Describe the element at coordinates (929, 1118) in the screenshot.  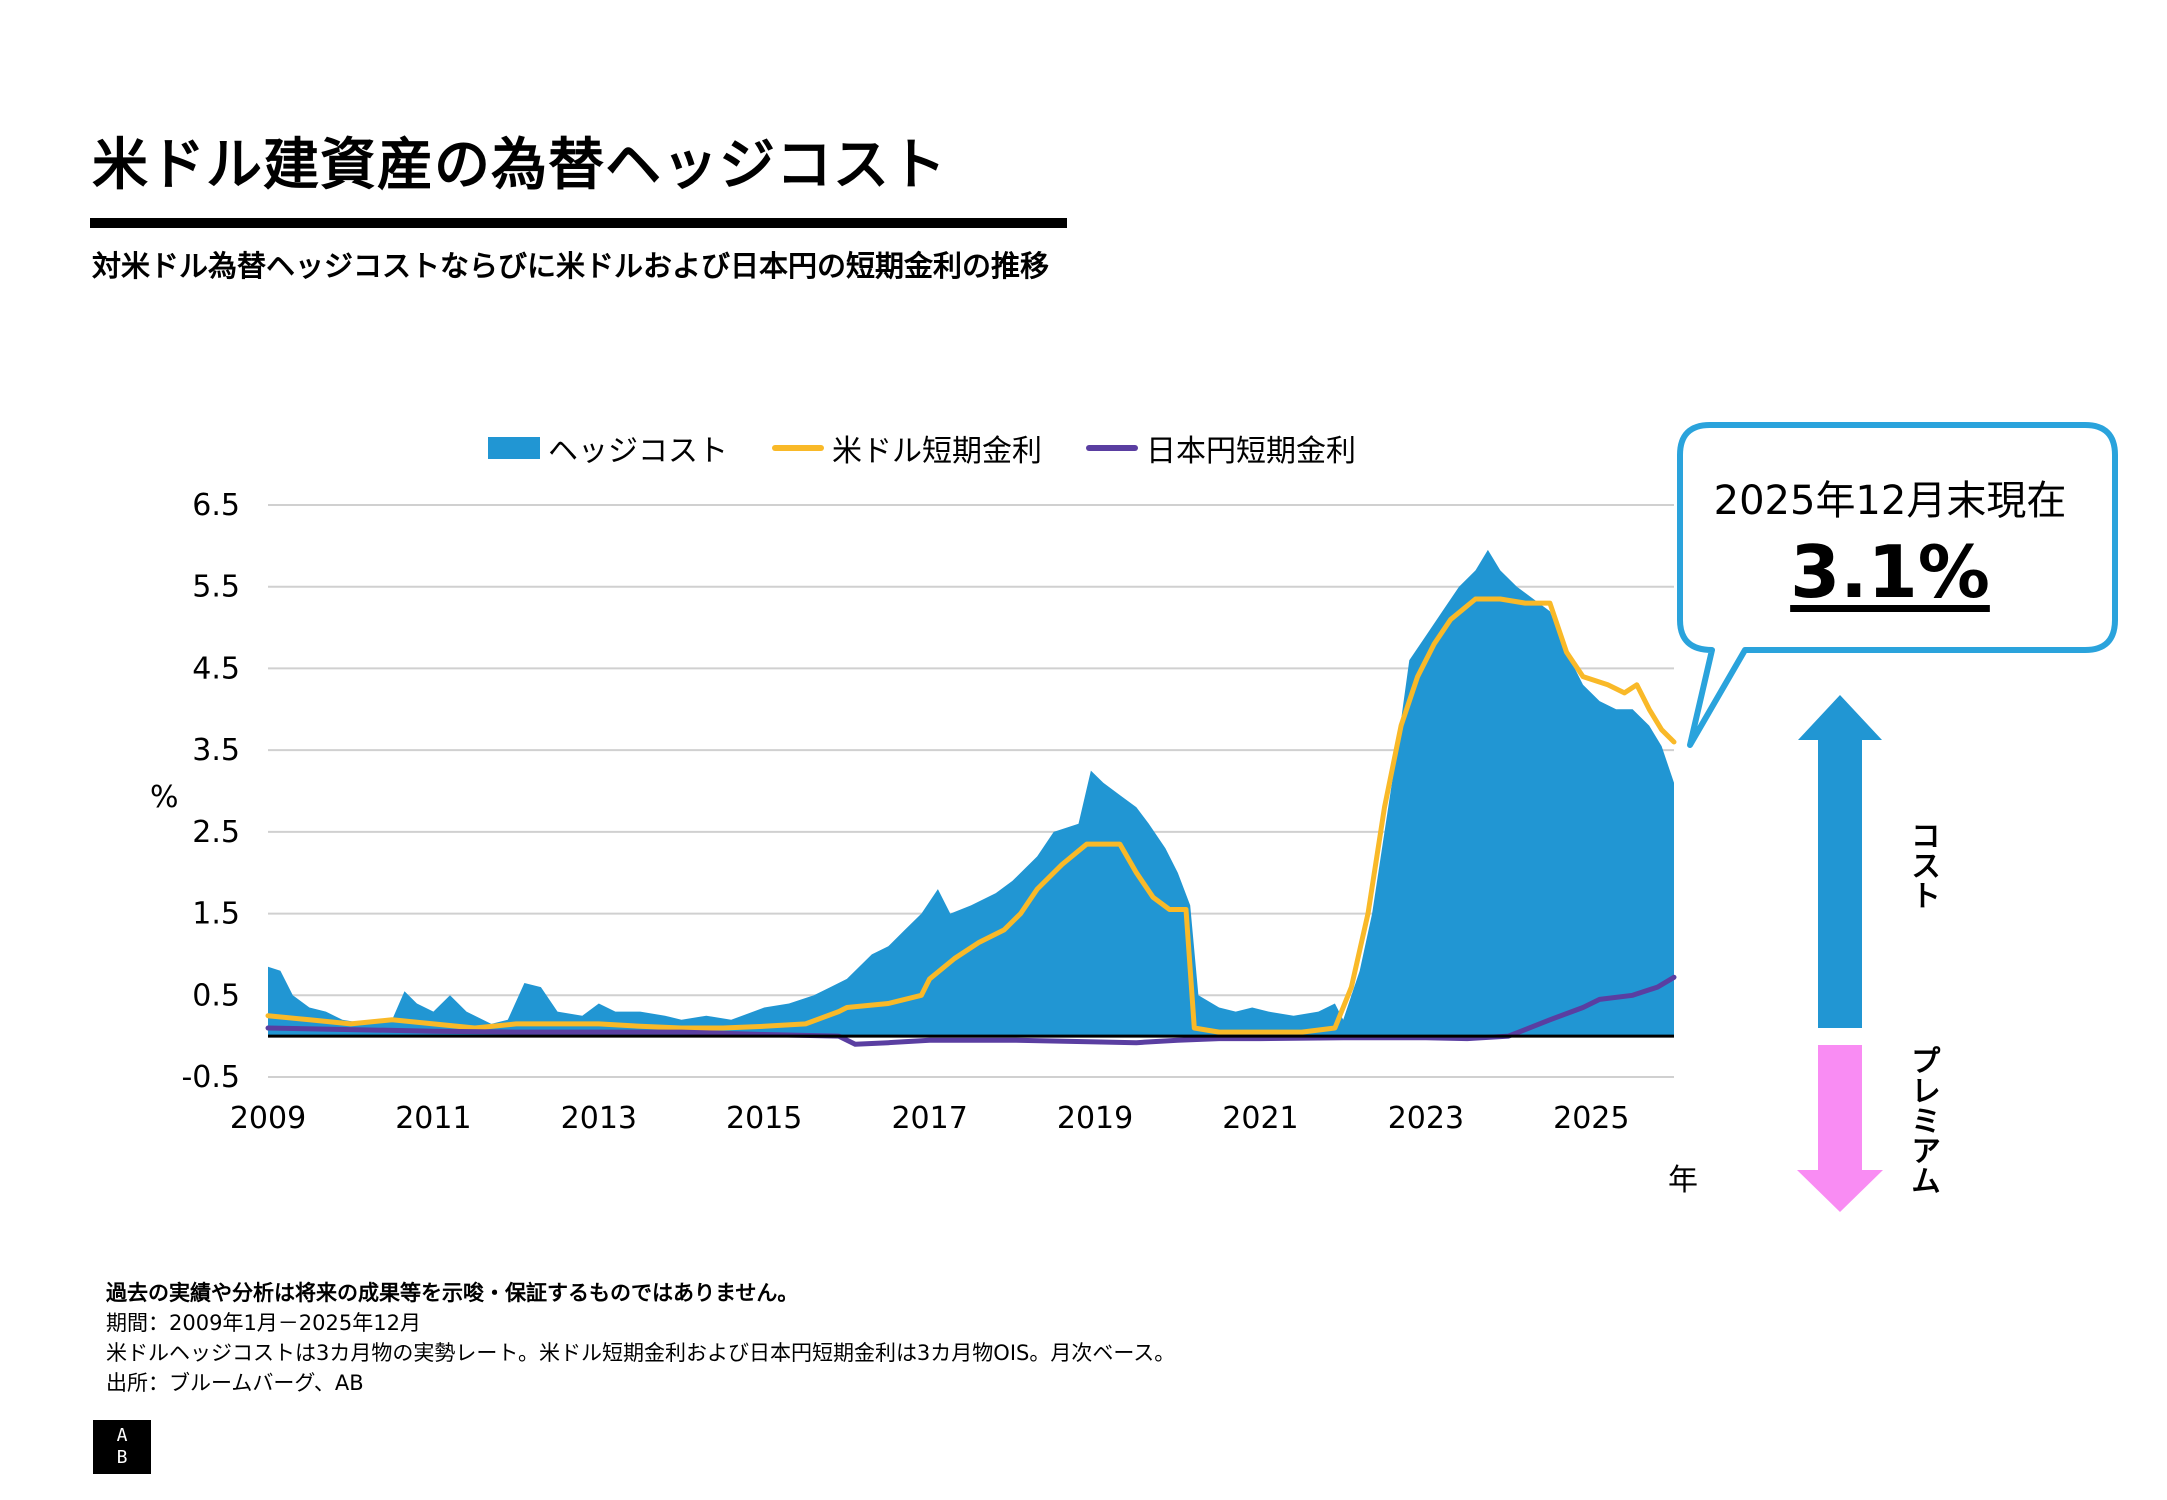
I see `x-tick-label: 2017` at that location.